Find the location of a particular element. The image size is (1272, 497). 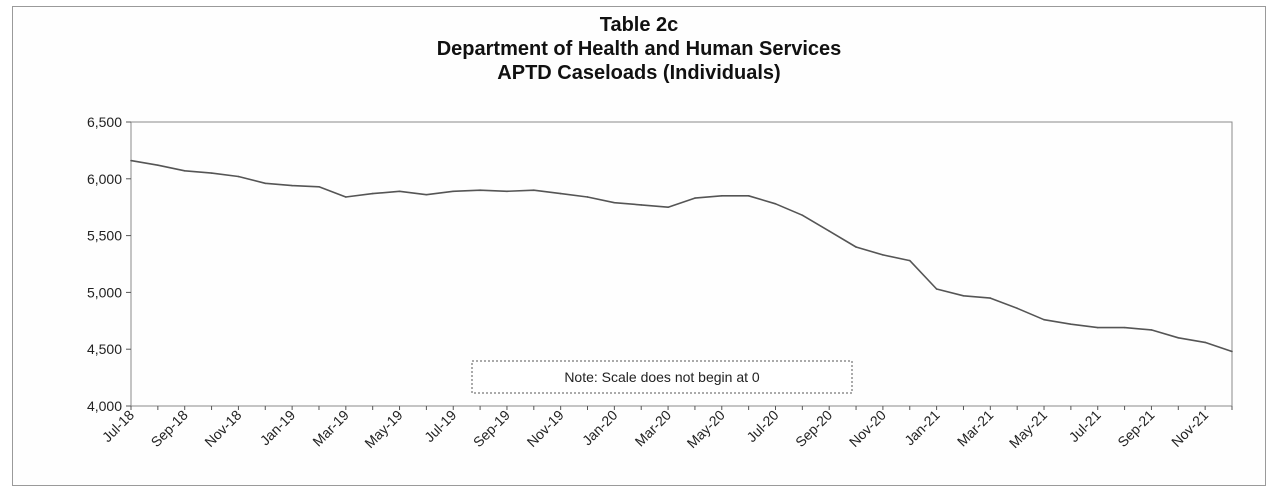

x-tick-label: Mar-19 is located at coordinates (330, 428).